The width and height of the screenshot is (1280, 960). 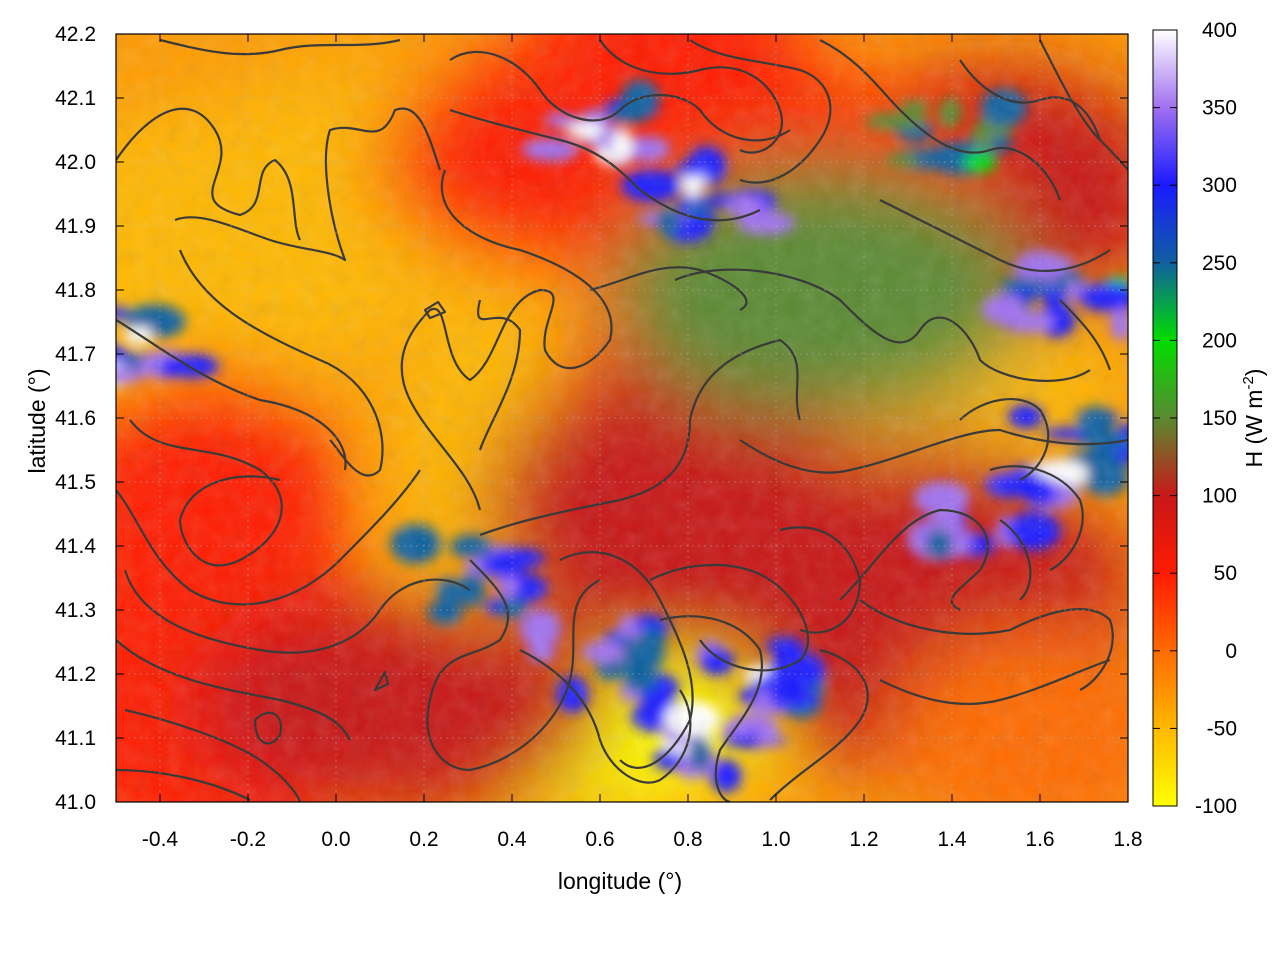 What do you see at coordinates (75, 162) in the screenshot?
I see `y-tick-label: 42.0` at bounding box center [75, 162].